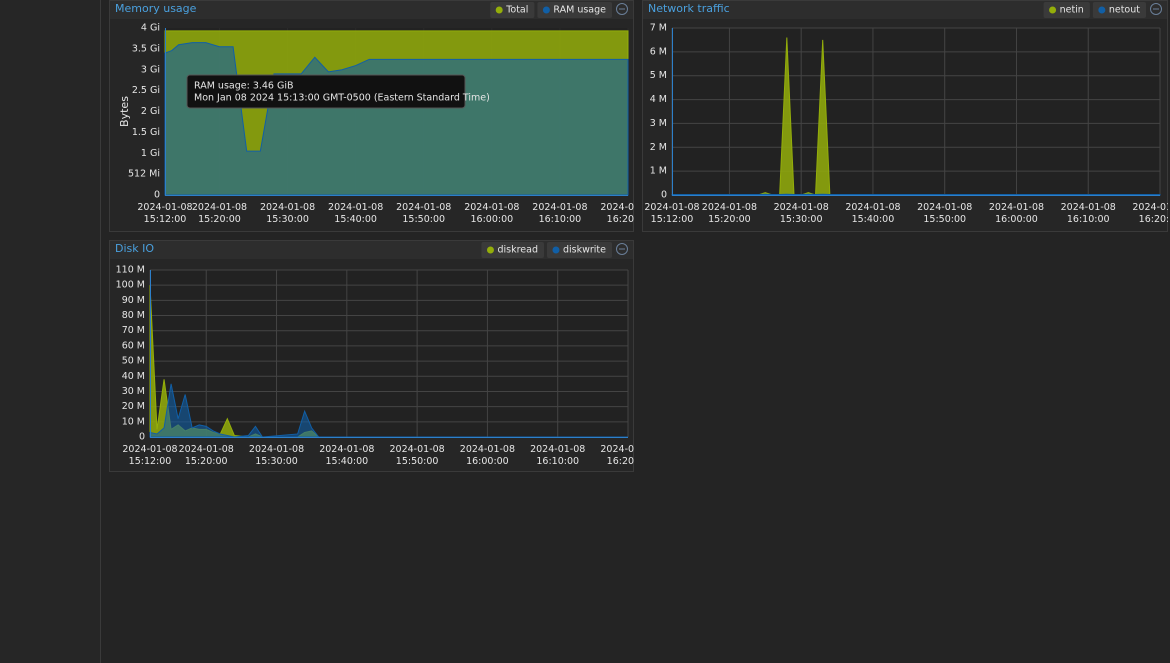  What do you see at coordinates (146, 48) in the screenshot?
I see `y-tick-label: 3.5 Gi` at bounding box center [146, 48].